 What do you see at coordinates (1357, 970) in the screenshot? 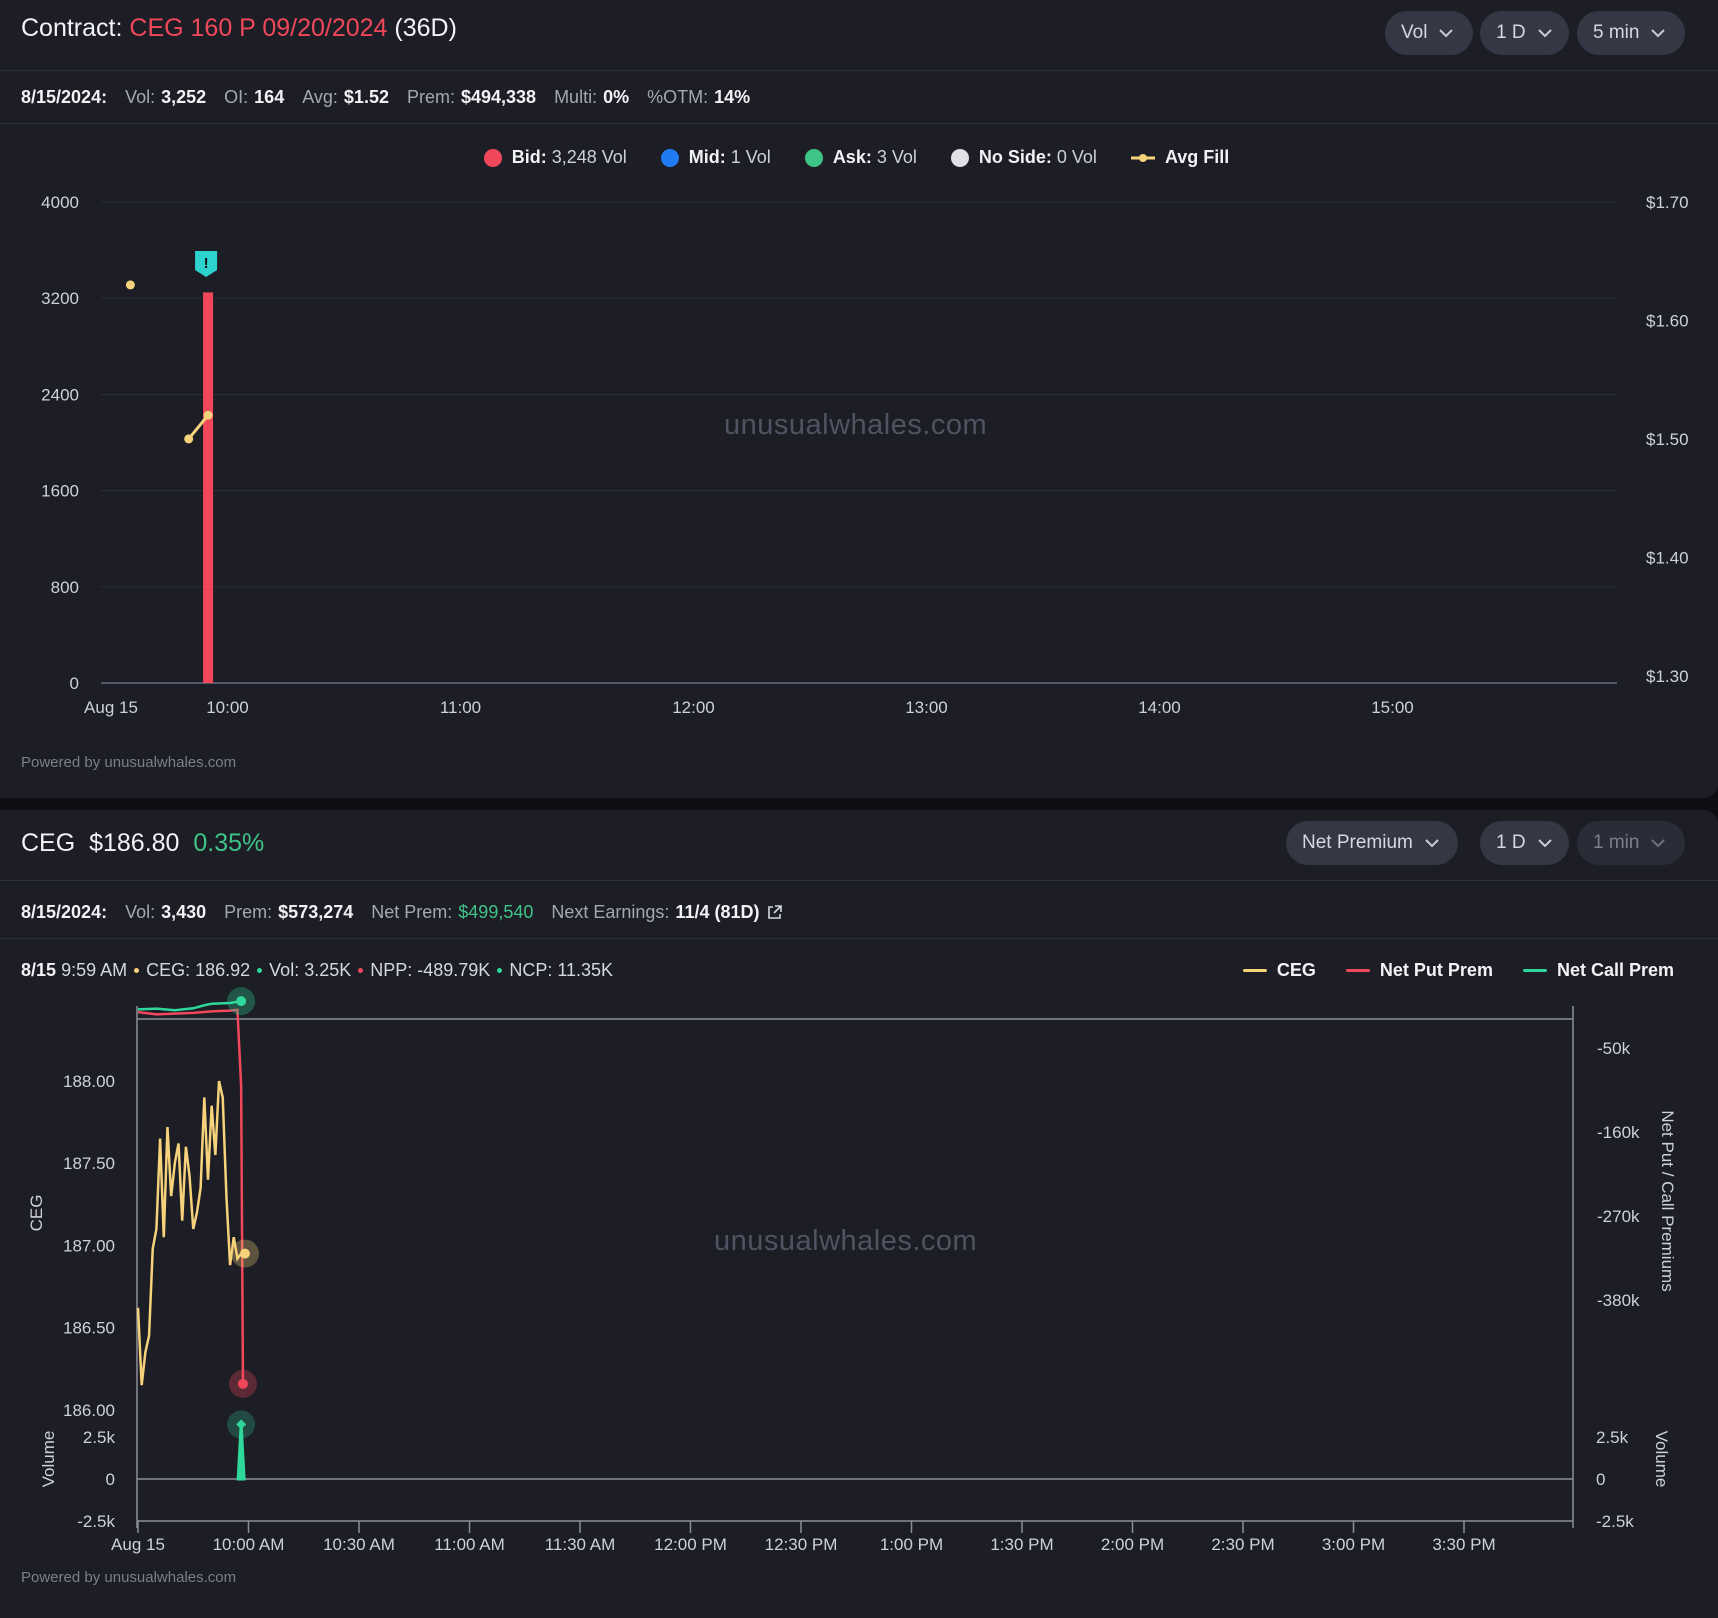
I see `net-put-line-icon` at bounding box center [1357, 970].